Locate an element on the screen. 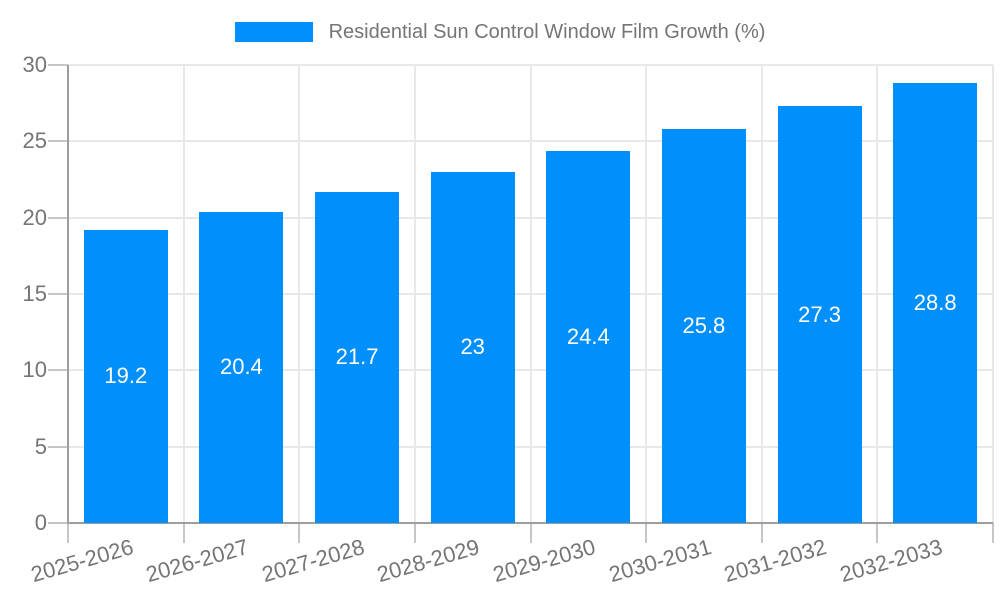  x-axis-line is located at coordinates (530, 523).